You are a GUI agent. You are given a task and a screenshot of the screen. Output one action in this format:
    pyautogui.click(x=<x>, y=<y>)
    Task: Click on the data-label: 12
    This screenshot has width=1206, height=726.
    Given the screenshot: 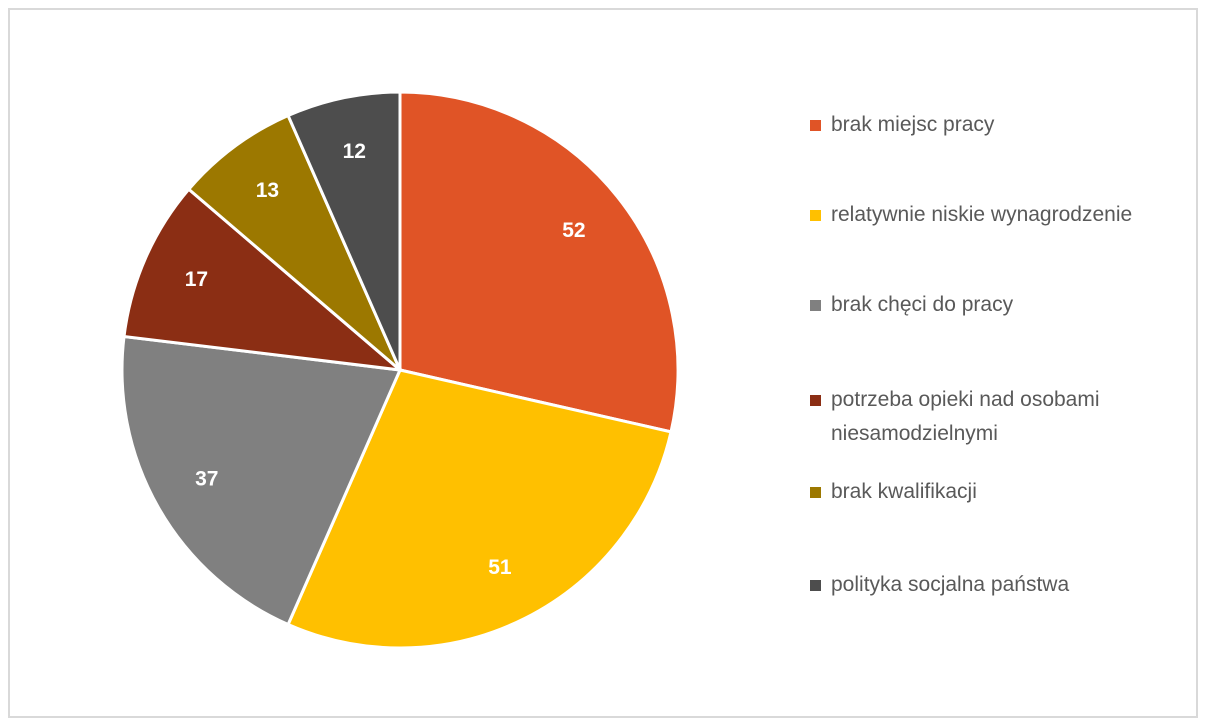 What is the action you would take?
    pyautogui.click(x=354, y=151)
    